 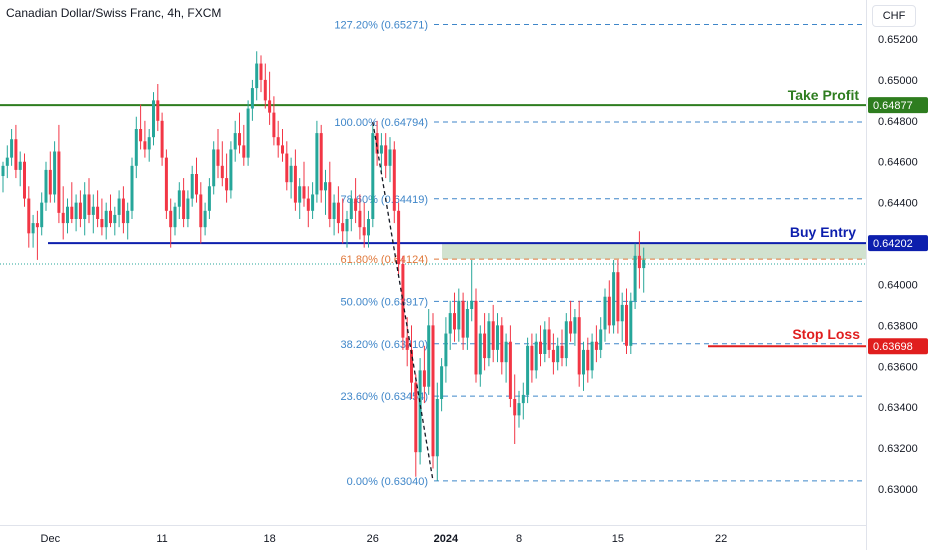 I want to click on stop-loss-label: Stop Loss, so click(x=826, y=334).